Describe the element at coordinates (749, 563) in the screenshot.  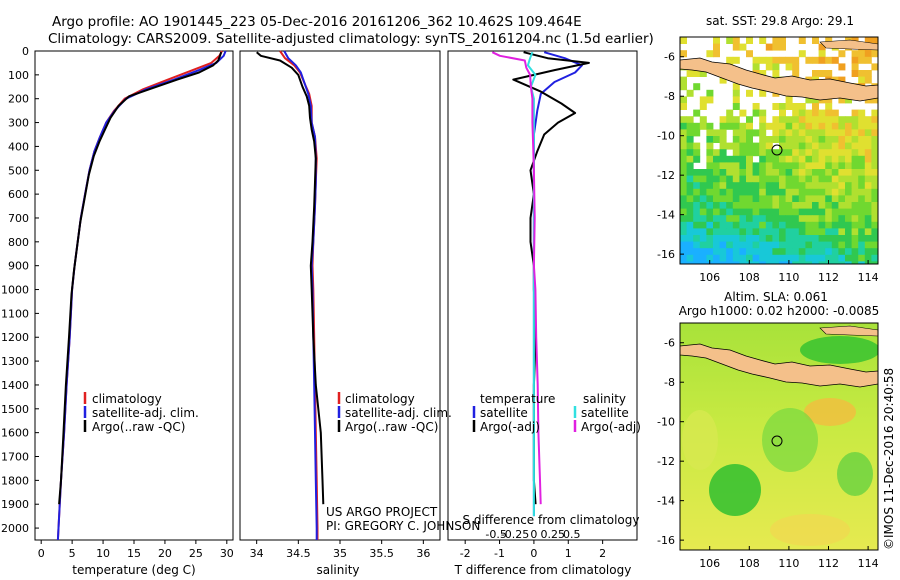
I see `map-x-tick-label: 108` at that location.